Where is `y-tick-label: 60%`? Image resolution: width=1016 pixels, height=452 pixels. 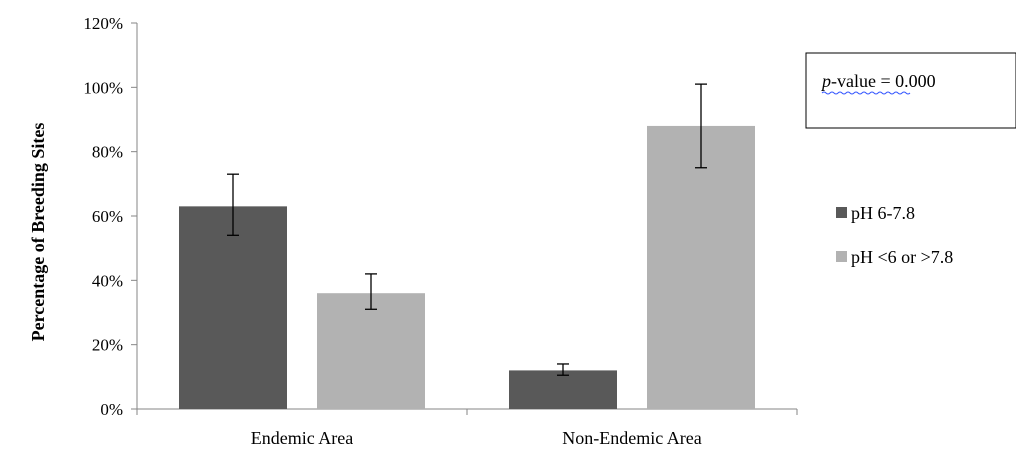
y-tick-label: 60% is located at coordinates (107, 216).